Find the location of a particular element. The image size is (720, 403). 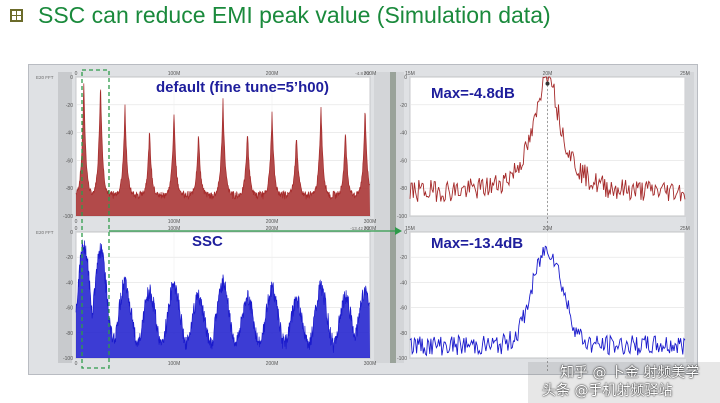

peak-marker is located at coordinates (547, 83).